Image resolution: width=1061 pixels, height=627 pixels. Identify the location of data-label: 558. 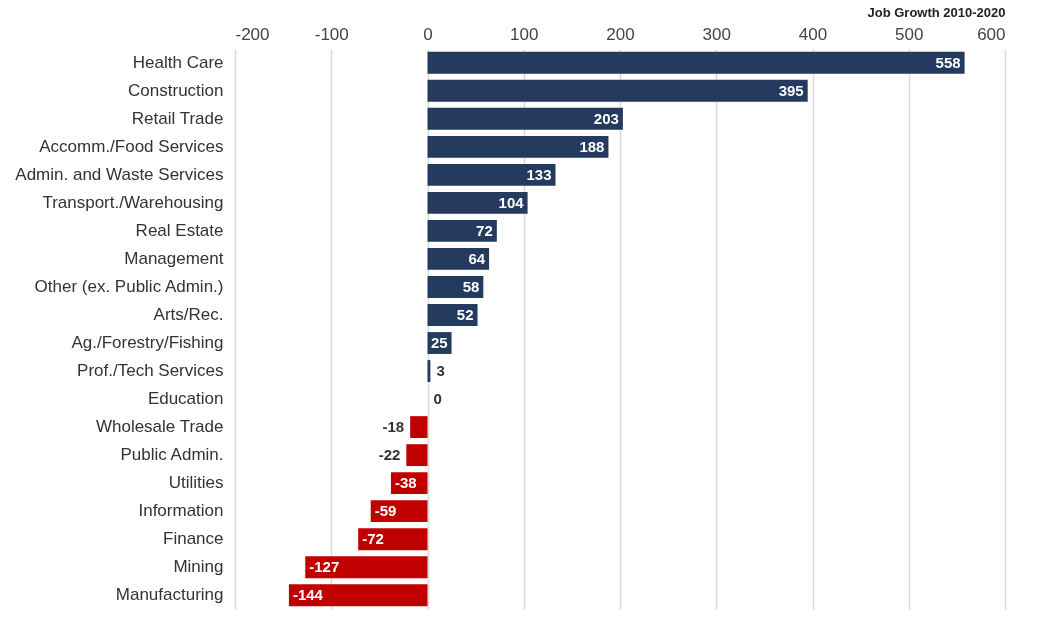
(948, 62).